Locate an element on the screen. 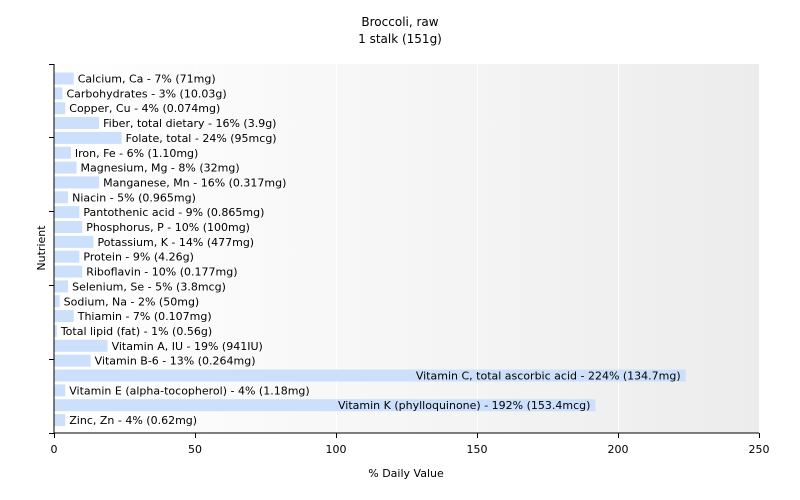 Image resolution: width=800 pixels, height=500 pixels. bar-label: Folate, total - 24% (95mcg) is located at coordinates (201, 138).